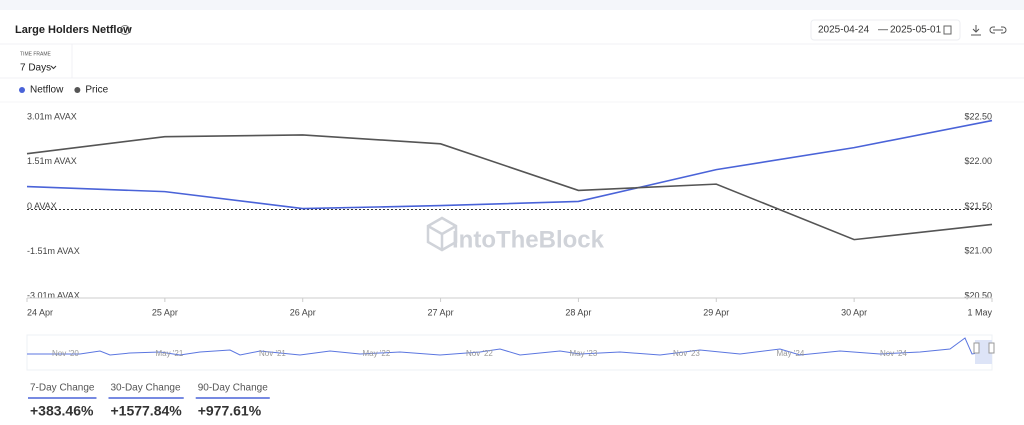  Describe the element at coordinates (96, 90) in the screenshot. I see `legend-label: Price` at that location.